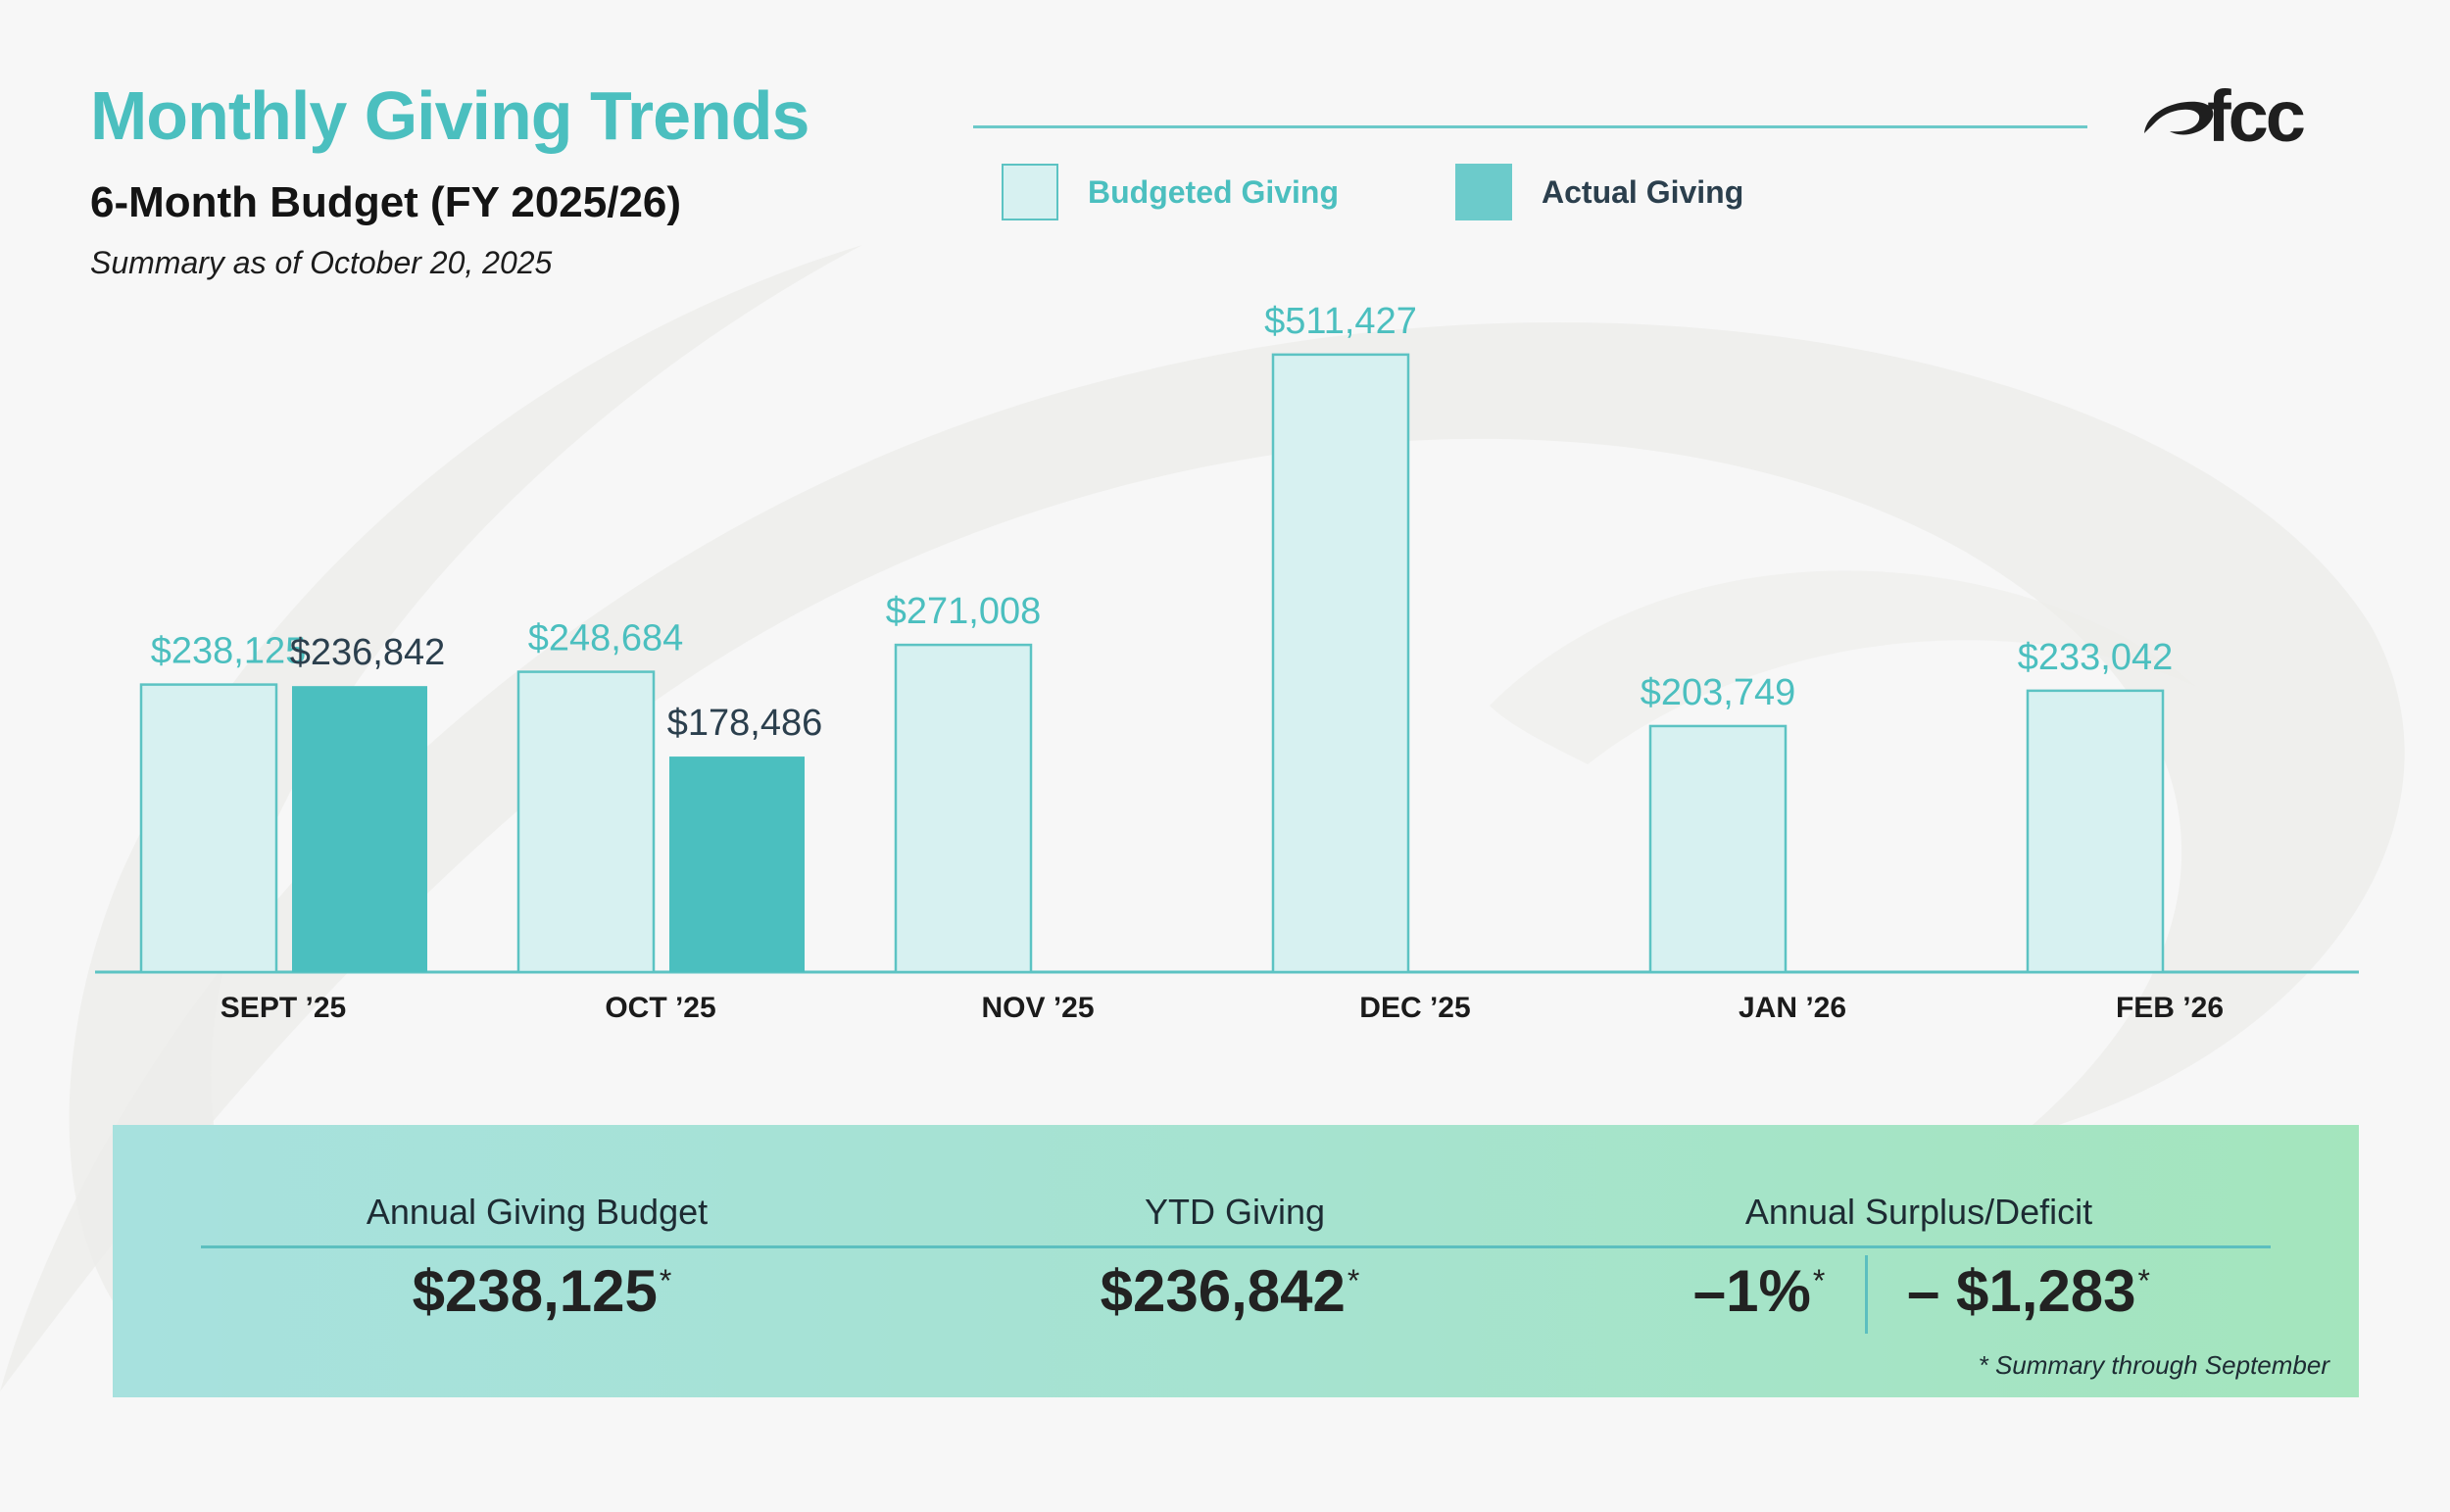 The width and height of the screenshot is (2450, 1512). I want to click on x-tick-label: FEB ’26, so click(2170, 1008).